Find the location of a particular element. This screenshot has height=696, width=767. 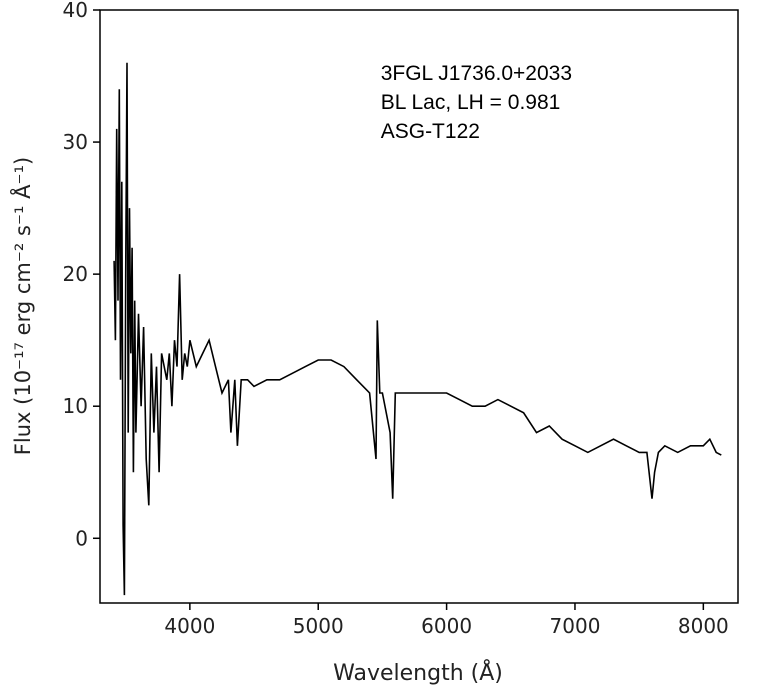

x-tick-label: 6000 is located at coordinates (446, 626).